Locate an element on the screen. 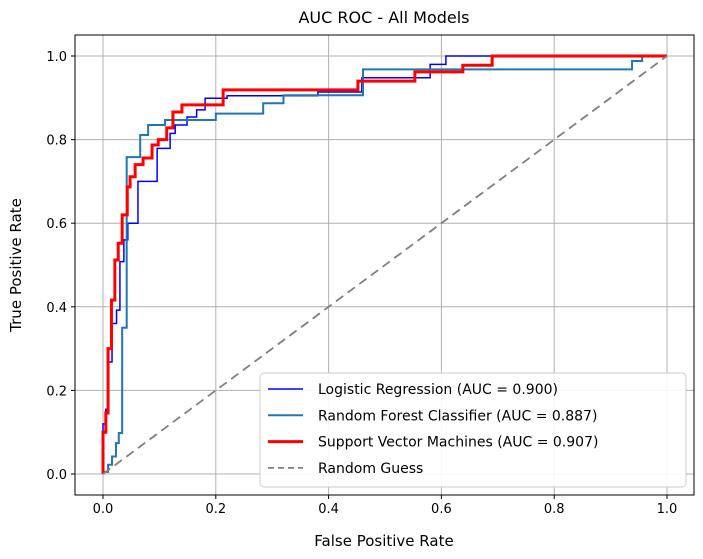 The image size is (703, 559). legend-label-random-forest-classifier: Random Forest Classifier (AUC = 0.887) is located at coordinates (457, 416).